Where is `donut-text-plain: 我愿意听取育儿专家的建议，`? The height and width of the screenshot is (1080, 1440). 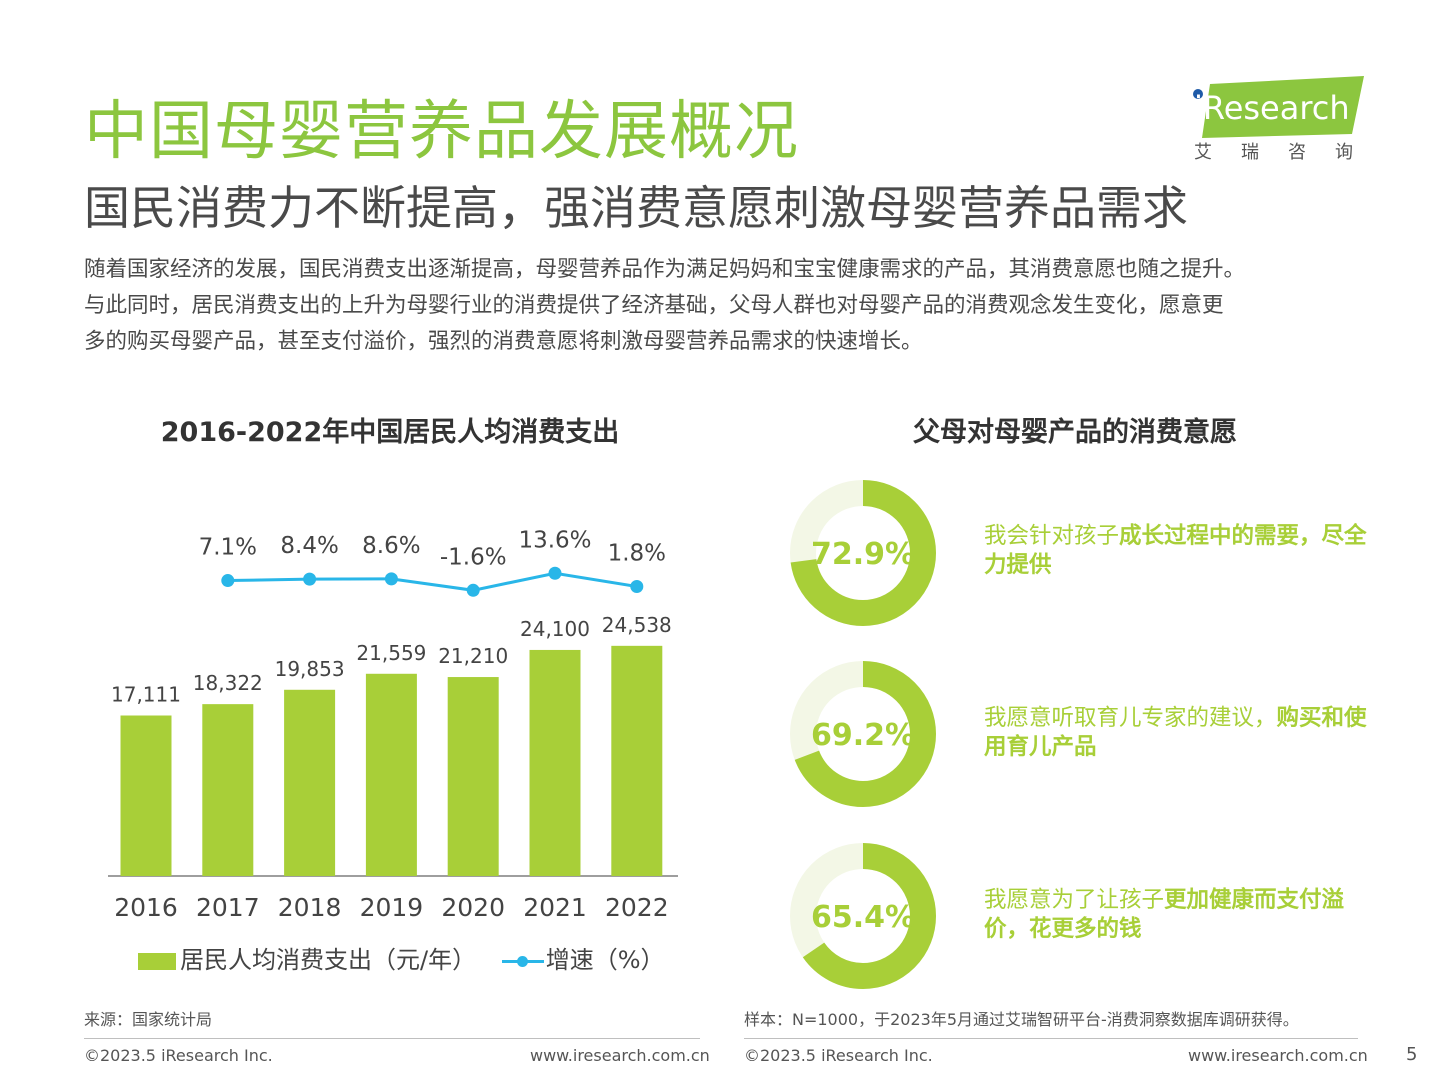 donut-text-plain: 我愿意听取育儿专家的建议， is located at coordinates (1130, 718).